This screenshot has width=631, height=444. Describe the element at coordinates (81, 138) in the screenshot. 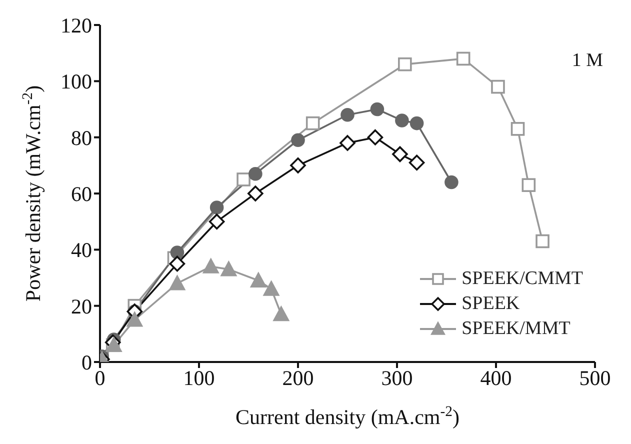

I see `y-tick-label: 80` at that location.